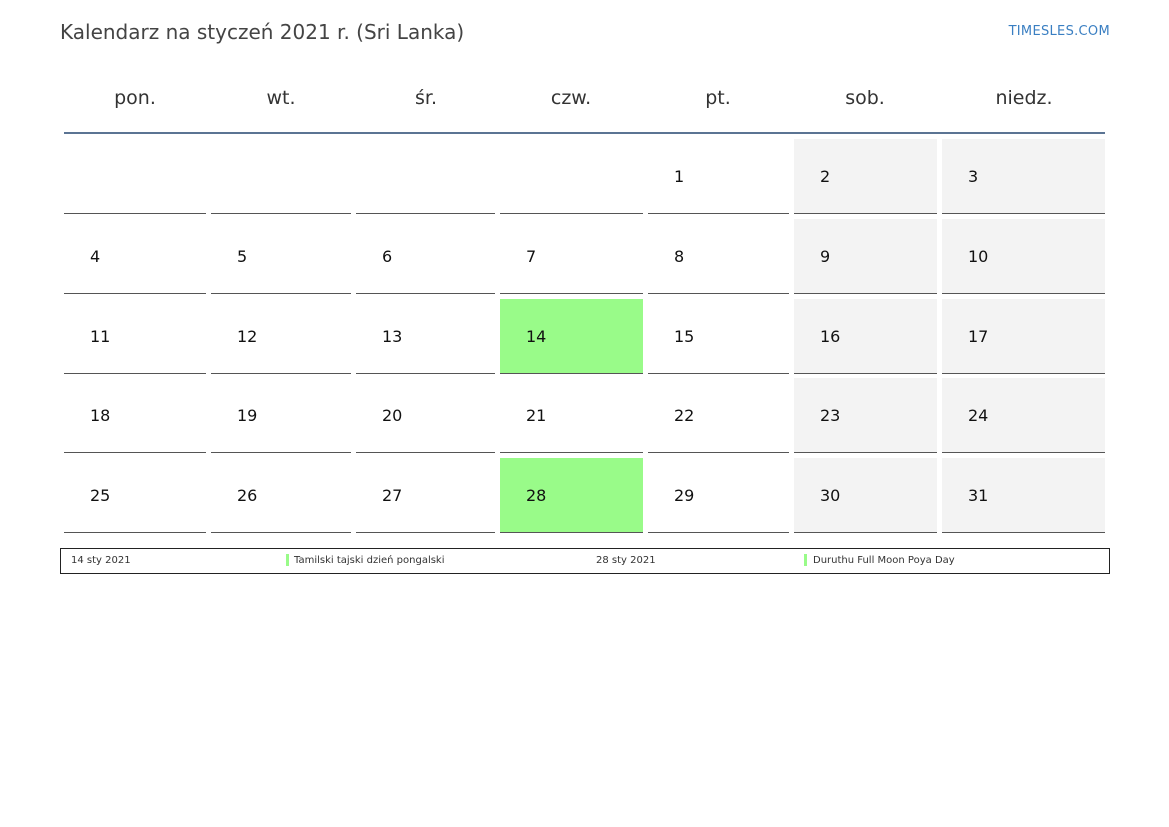 This screenshot has width=1169, height=827. I want to click on weekday-sun: niedz., so click(1024, 98).